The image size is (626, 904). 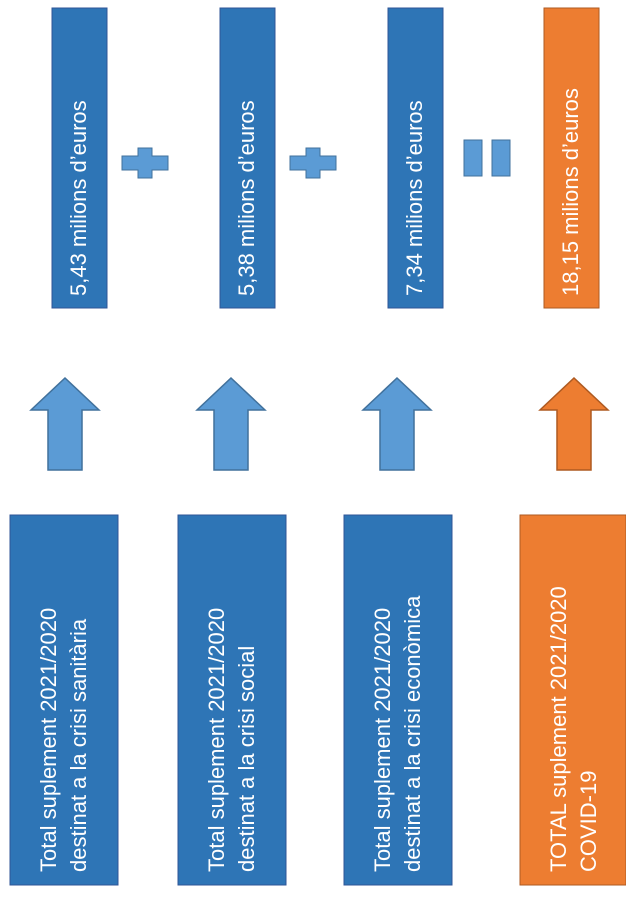 I want to click on description-text: destinat a la crisi econòmica, so click(x=412, y=733).